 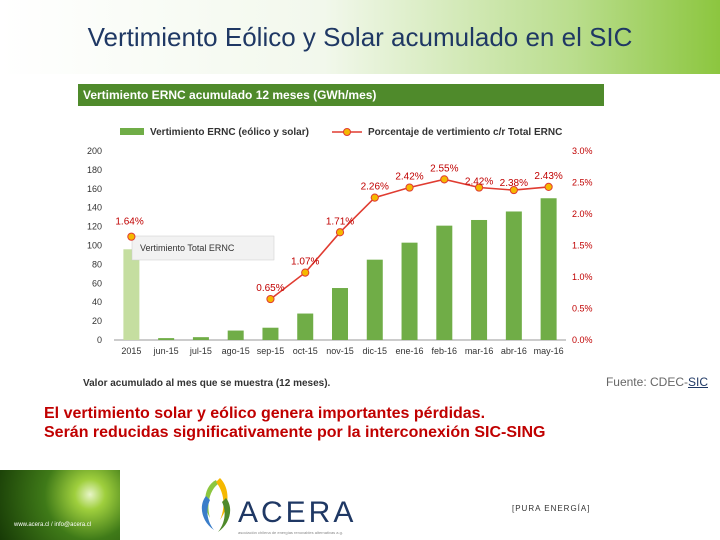 What do you see at coordinates (375, 351) in the screenshot?
I see `x-tick-label: dic-15` at bounding box center [375, 351].